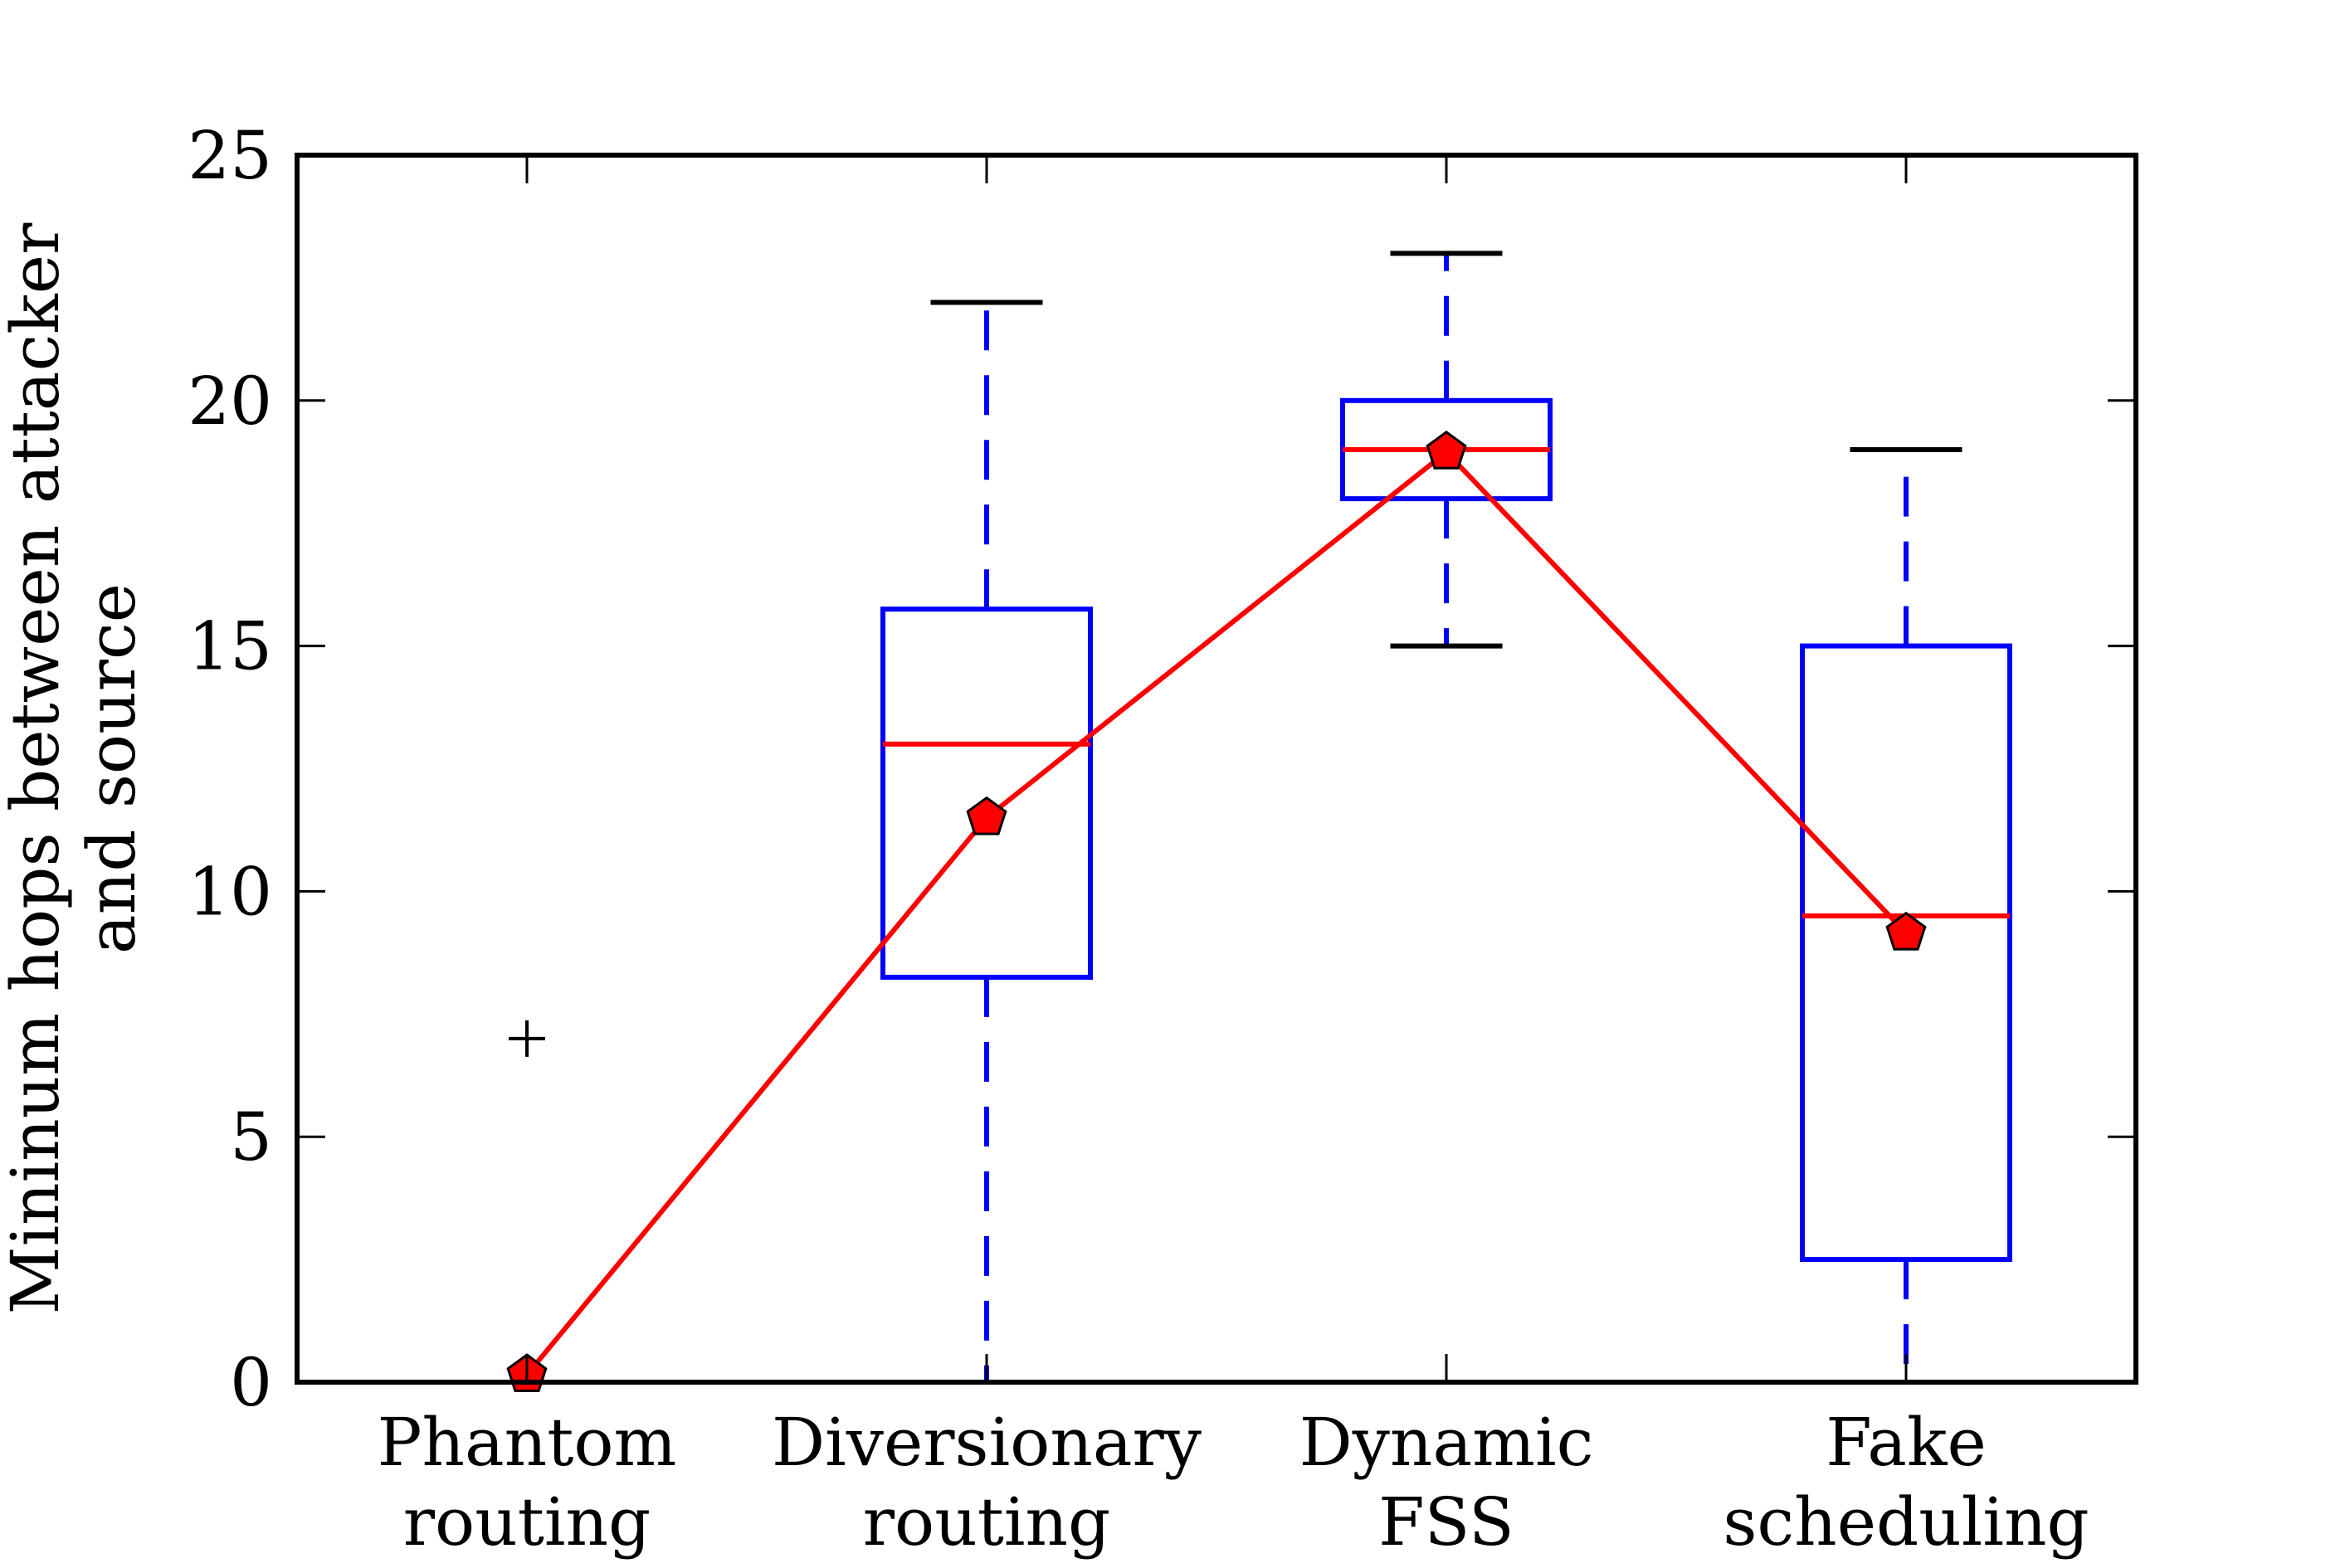  Describe the element at coordinates (230, 401) in the screenshot. I see `y-tick-label: 20` at that location.